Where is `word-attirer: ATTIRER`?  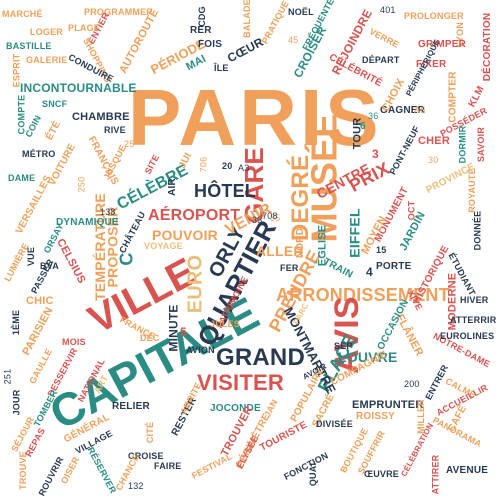 word-attirer: ATTIRER is located at coordinates (435, 474).